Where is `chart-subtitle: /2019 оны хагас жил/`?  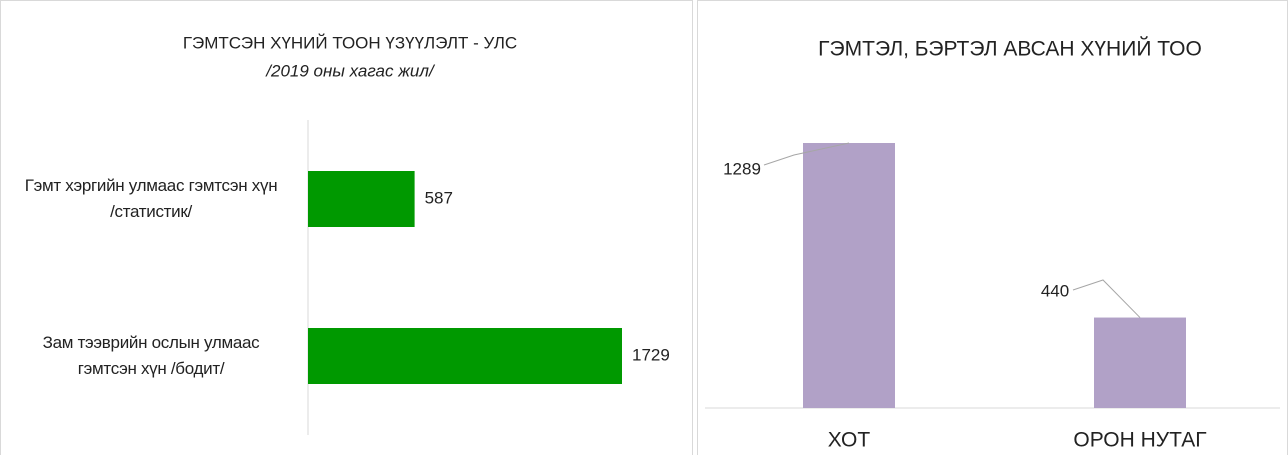 chart-subtitle: /2019 оны хагас жил/ is located at coordinates (350, 70).